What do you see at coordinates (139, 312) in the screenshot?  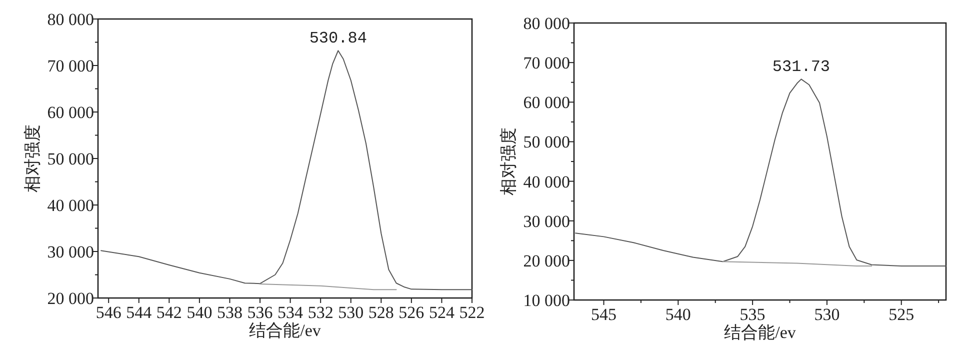 I see `x-tick-label: 544` at bounding box center [139, 312].